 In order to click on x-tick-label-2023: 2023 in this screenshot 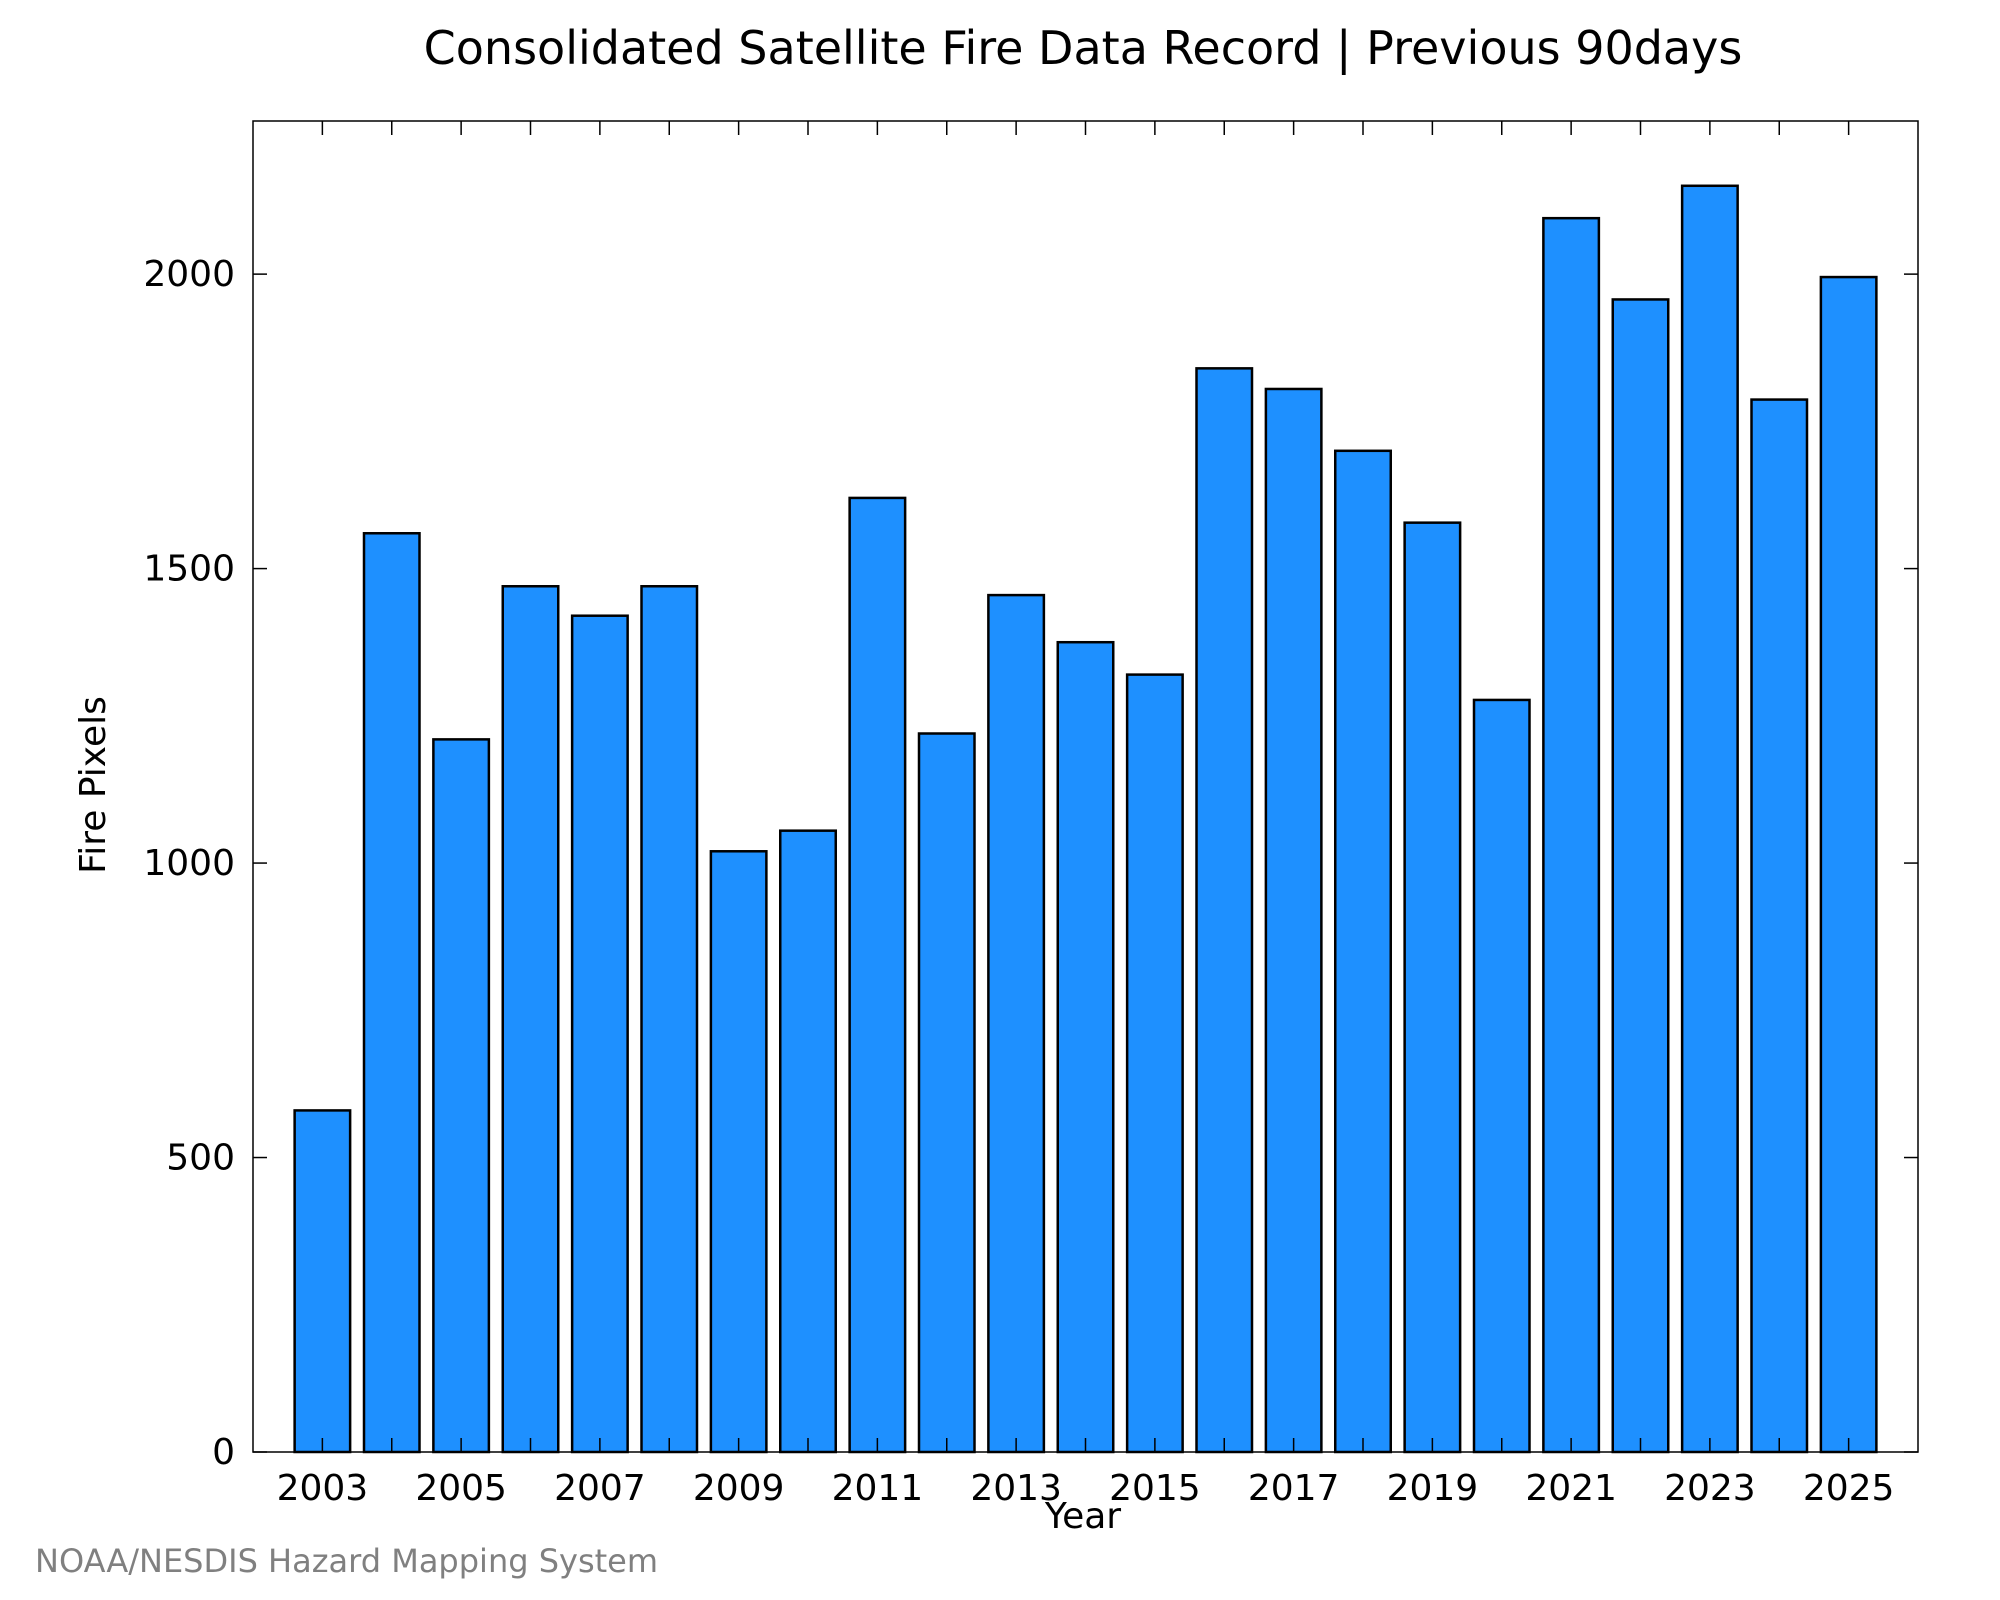, I will do `click(1710, 1488)`.